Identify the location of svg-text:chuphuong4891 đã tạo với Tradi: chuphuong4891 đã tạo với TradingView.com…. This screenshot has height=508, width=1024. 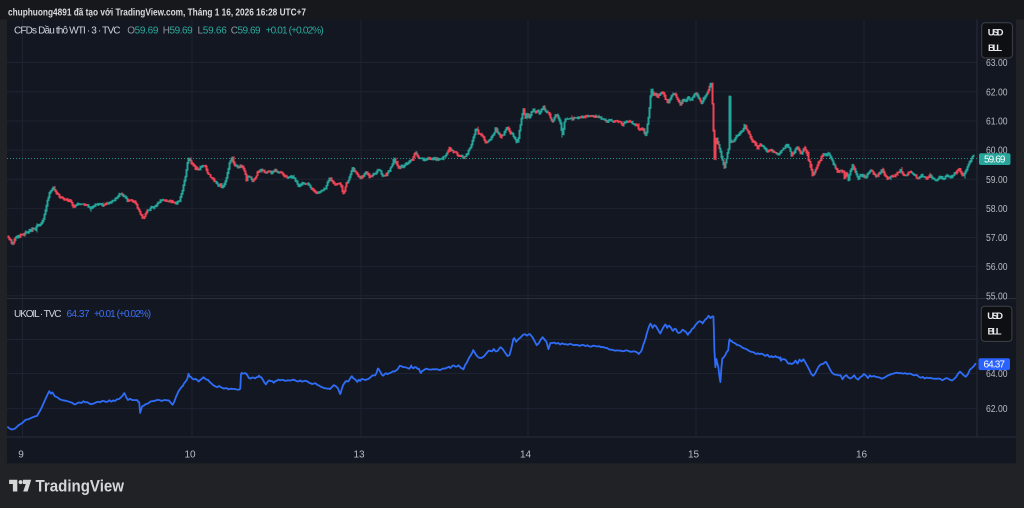
(157, 13).